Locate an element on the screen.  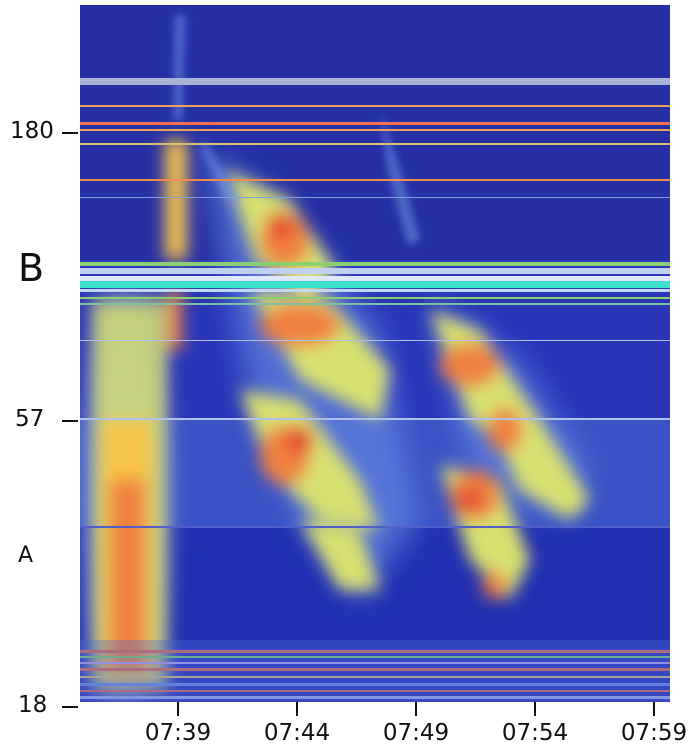
x-axis: 07:39 07:44 07:49 07:54 07:59 is located at coordinates (416, 724).